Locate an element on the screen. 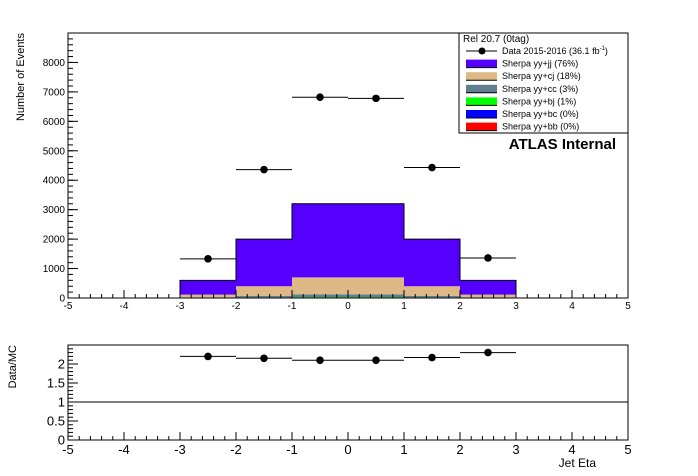 The height and width of the screenshot is (476, 698). legend-entry-label: Sherpa yy+bc (0%) is located at coordinates (540, 114).